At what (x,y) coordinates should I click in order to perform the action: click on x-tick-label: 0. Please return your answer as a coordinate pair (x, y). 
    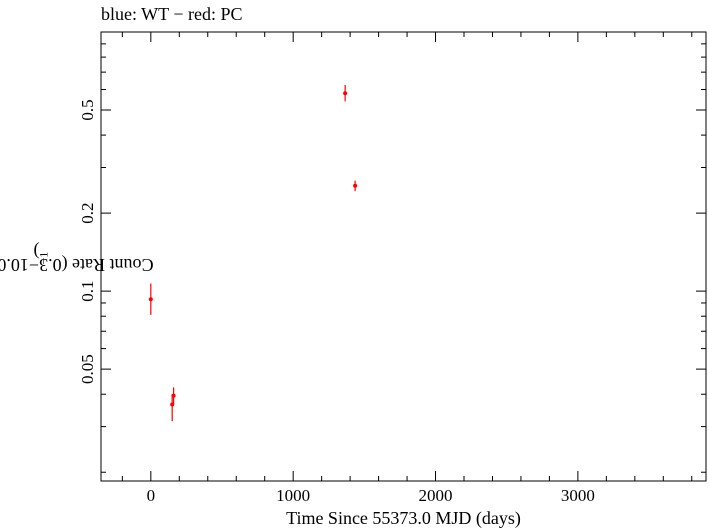
    Looking at the image, I should click on (151, 495).